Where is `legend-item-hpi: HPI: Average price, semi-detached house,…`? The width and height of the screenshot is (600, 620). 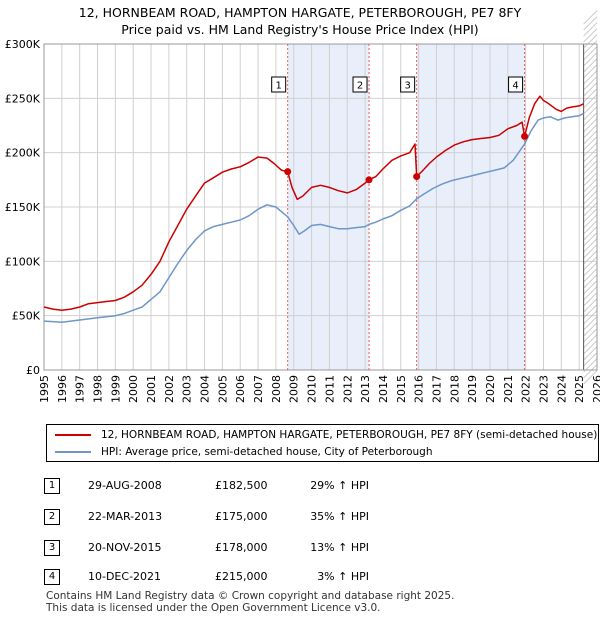 legend-item-hpi: HPI: Average price, semi-detached house,… is located at coordinates (244, 452).